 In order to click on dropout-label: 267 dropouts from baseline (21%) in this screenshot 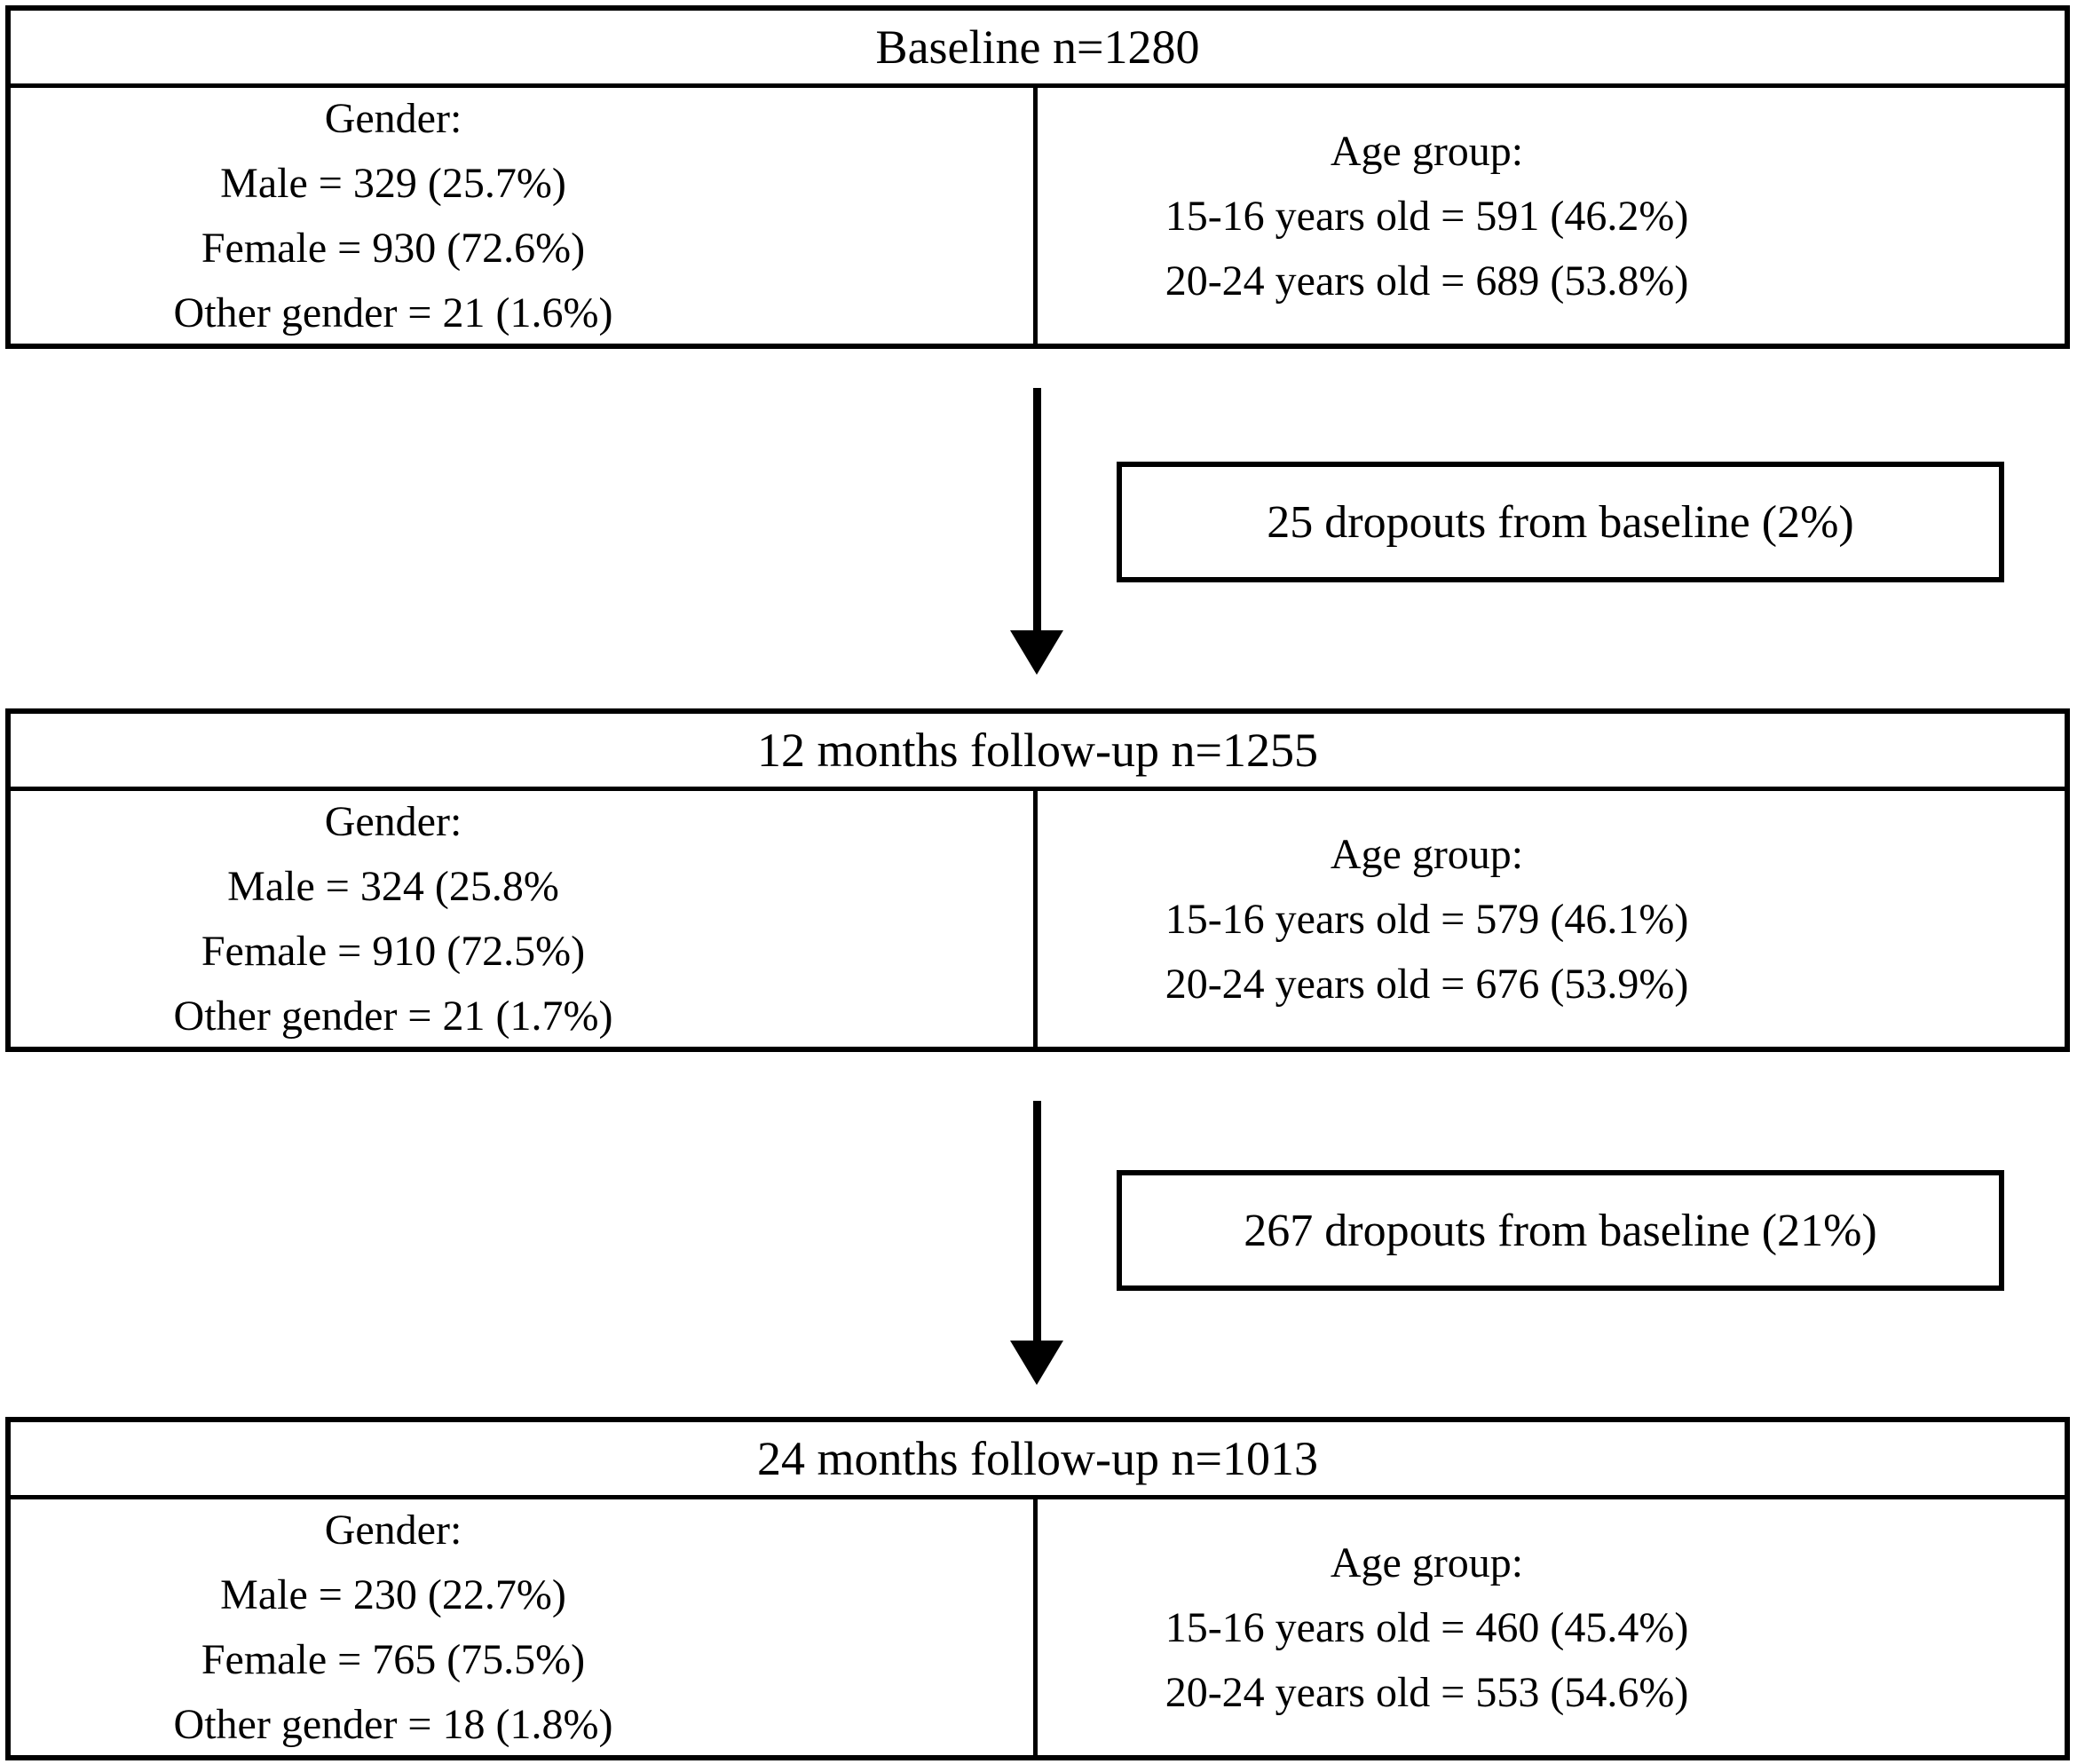, I will do `click(1560, 1230)`.